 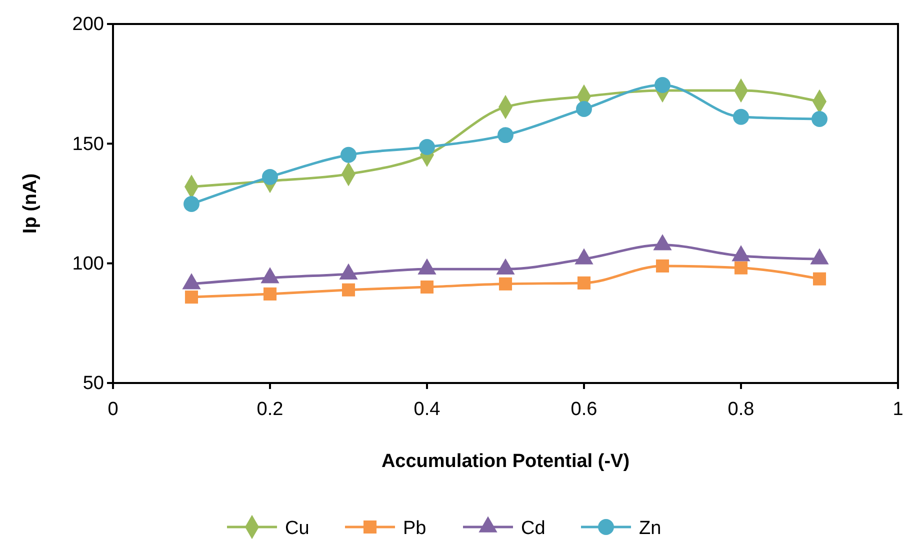 What do you see at coordinates (414, 528) in the screenshot?
I see `legend-label: Pb` at bounding box center [414, 528].